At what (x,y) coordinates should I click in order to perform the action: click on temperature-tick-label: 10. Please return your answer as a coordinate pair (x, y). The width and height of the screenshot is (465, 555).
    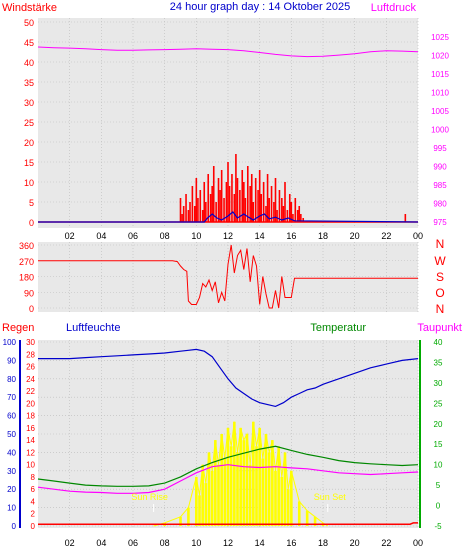
    Looking at the image, I should click on (438, 465).